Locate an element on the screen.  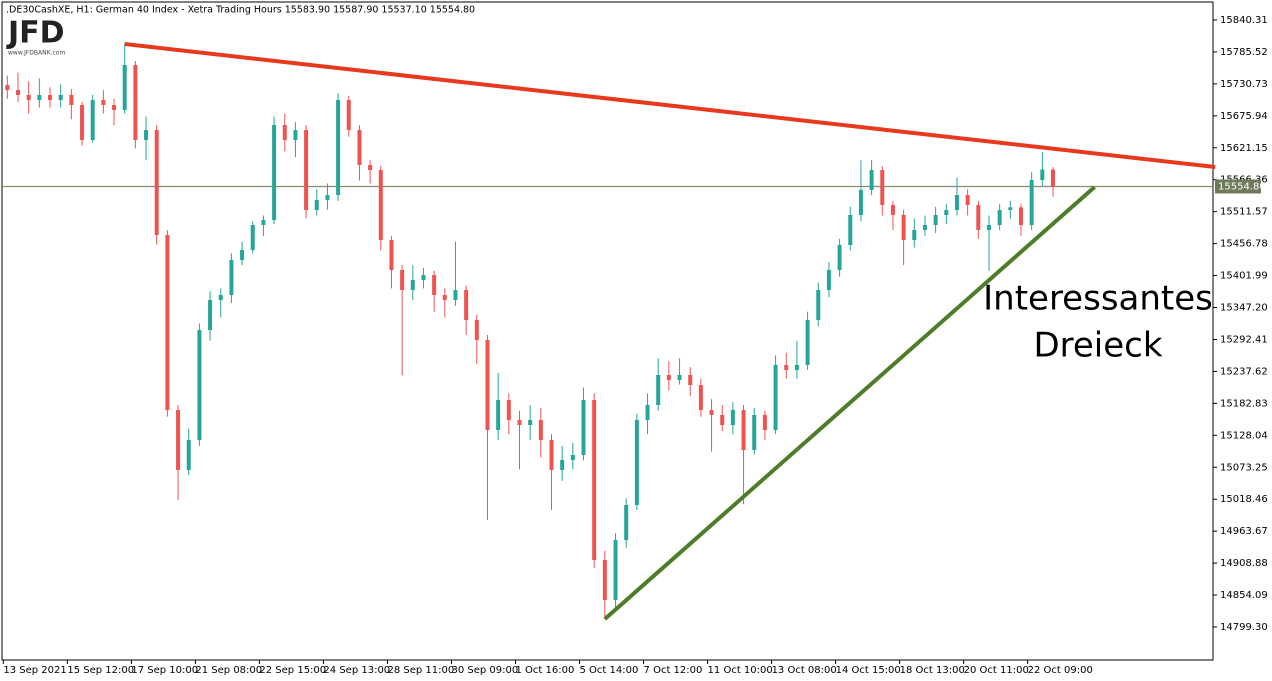
y-tick-label: 15840.31 is located at coordinates (1244, 20).